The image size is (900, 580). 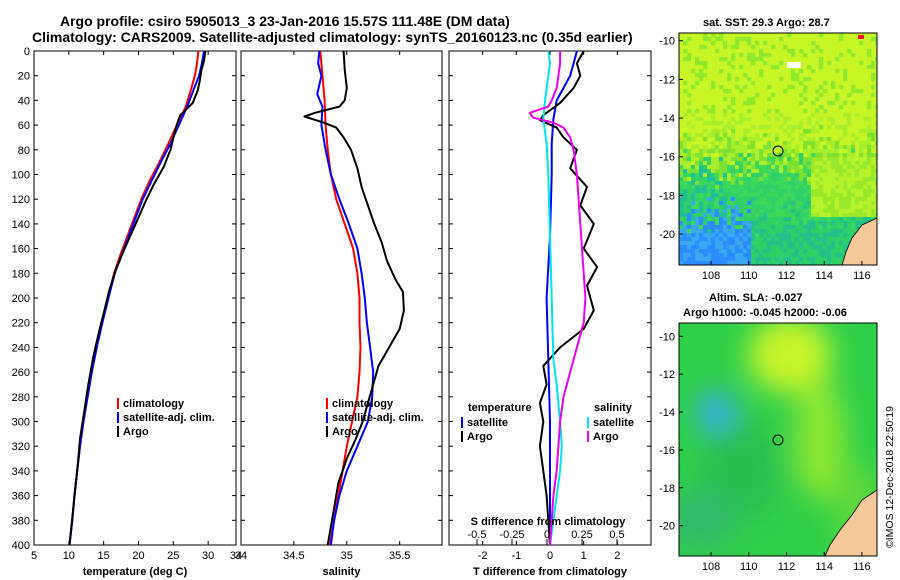 What do you see at coordinates (154, 404) in the screenshot?
I see `legend-label: climatology` at bounding box center [154, 404].